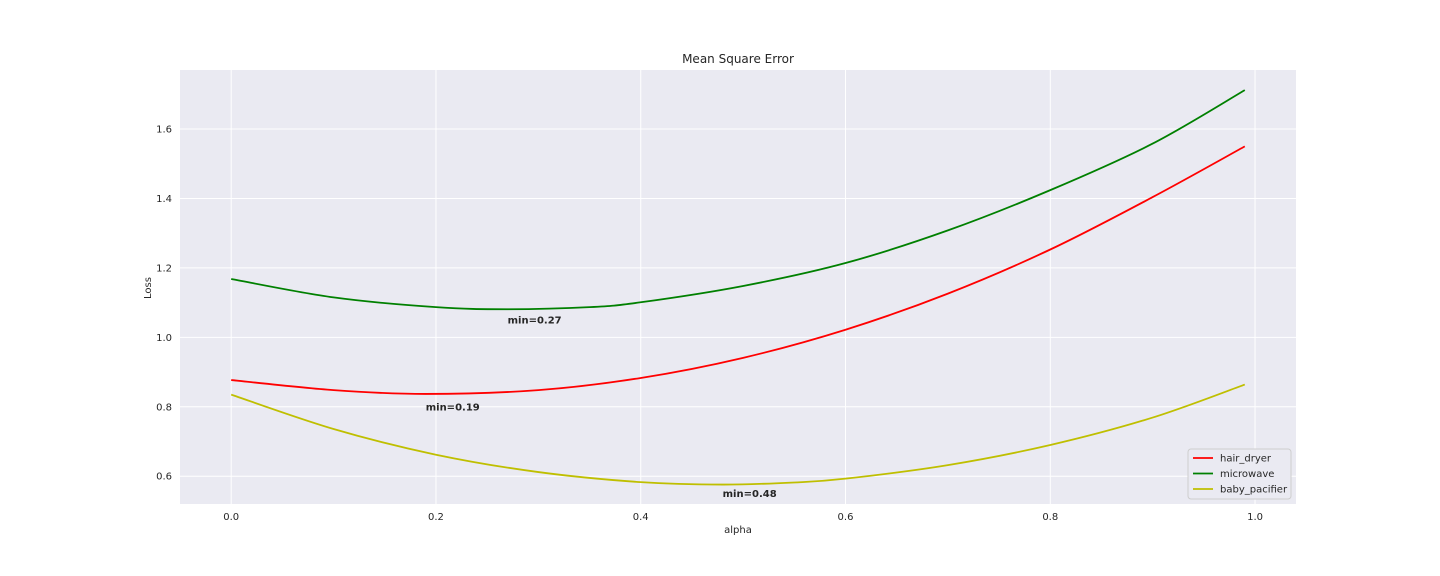 This screenshot has height=576, width=1440. I want to click on x-tick-label: 1.0, so click(1255, 517).